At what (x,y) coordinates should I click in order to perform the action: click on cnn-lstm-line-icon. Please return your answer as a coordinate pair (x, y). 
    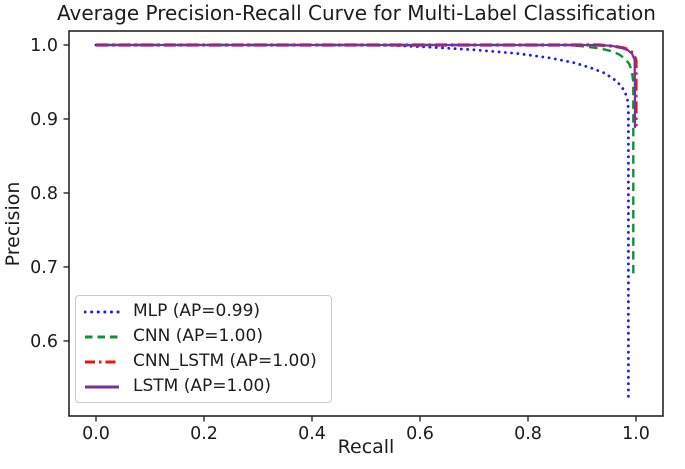
    Looking at the image, I should click on (102, 361).